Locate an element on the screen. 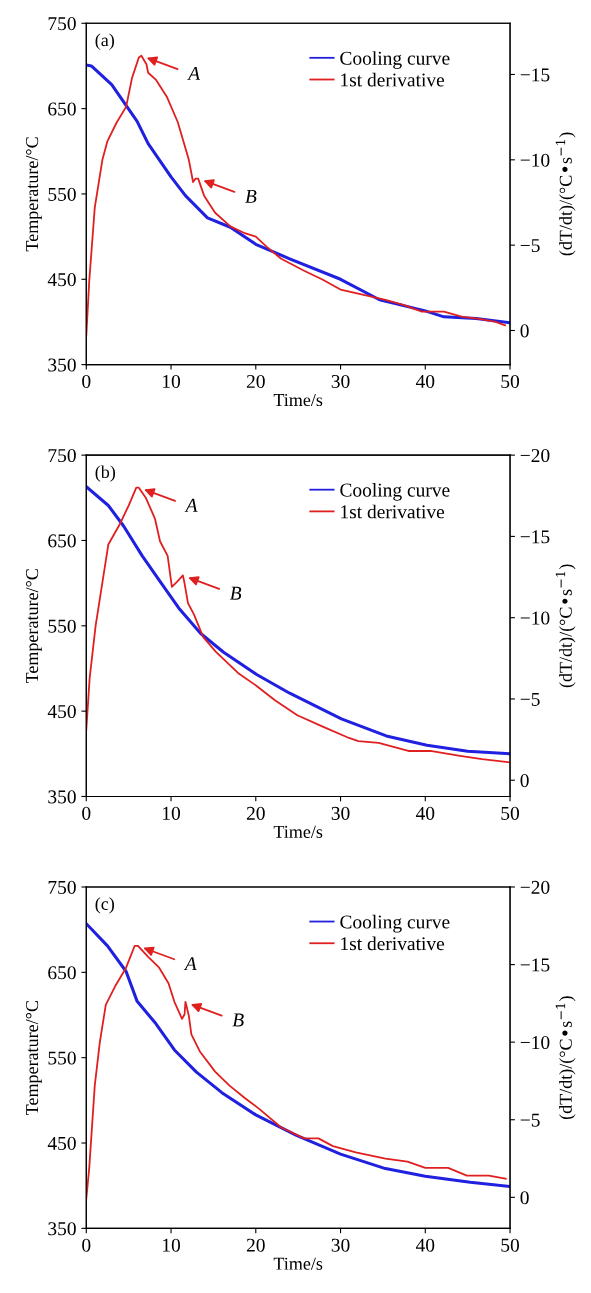  annotation: (c) is located at coordinates (105, 905).